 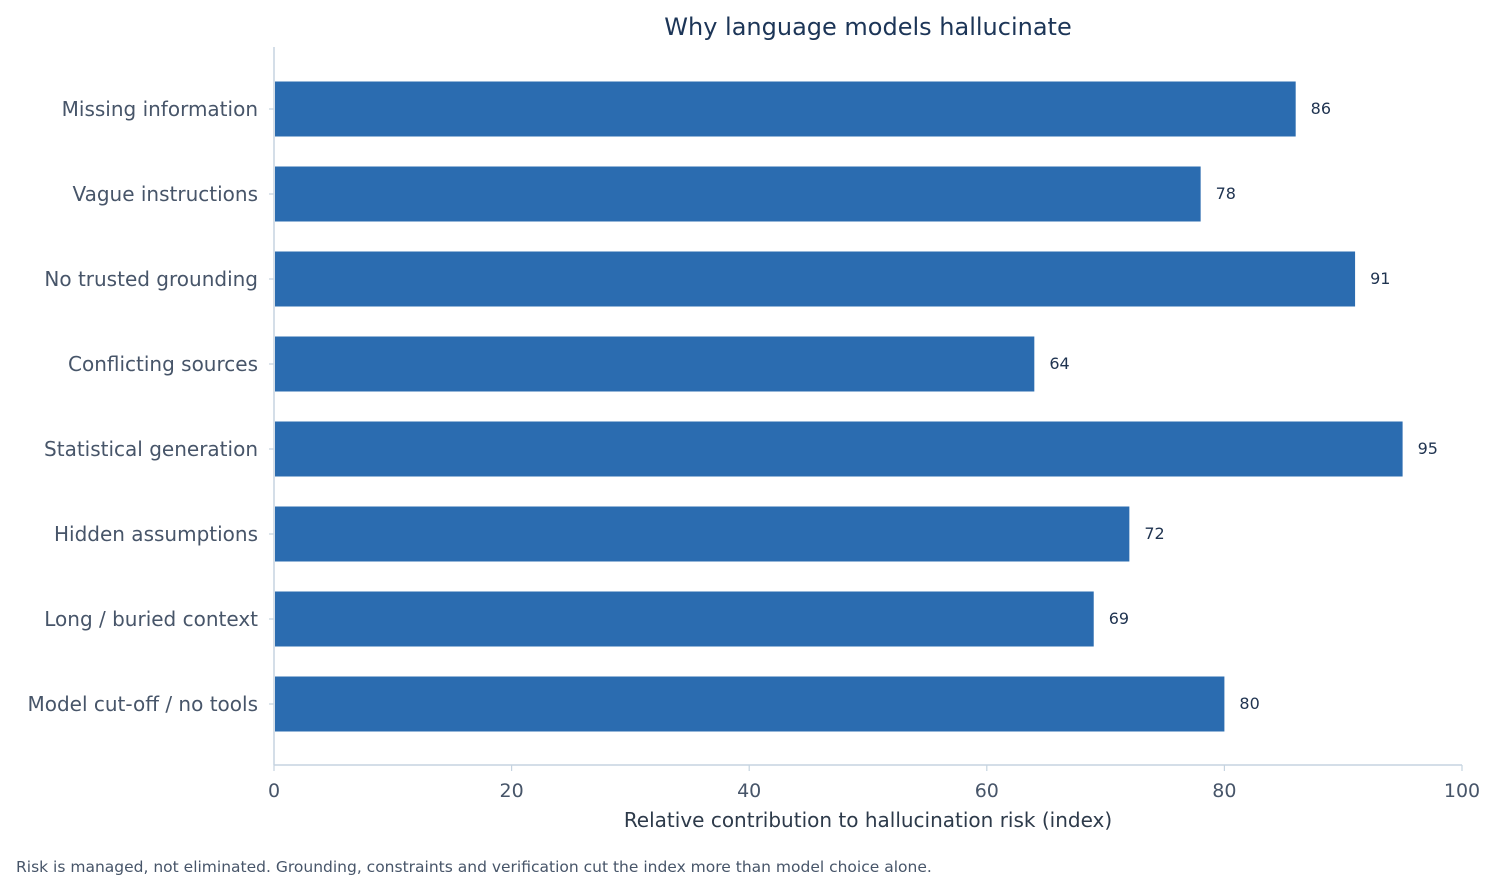 What do you see at coordinates (512, 791) in the screenshot?
I see `x-tick-label: 20` at bounding box center [512, 791].